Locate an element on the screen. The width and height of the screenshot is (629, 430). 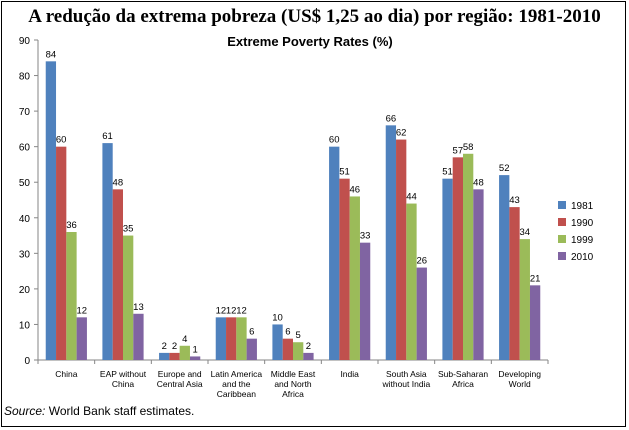
x-category-line: Sub-Saharan is located at coordinates (463, 374).